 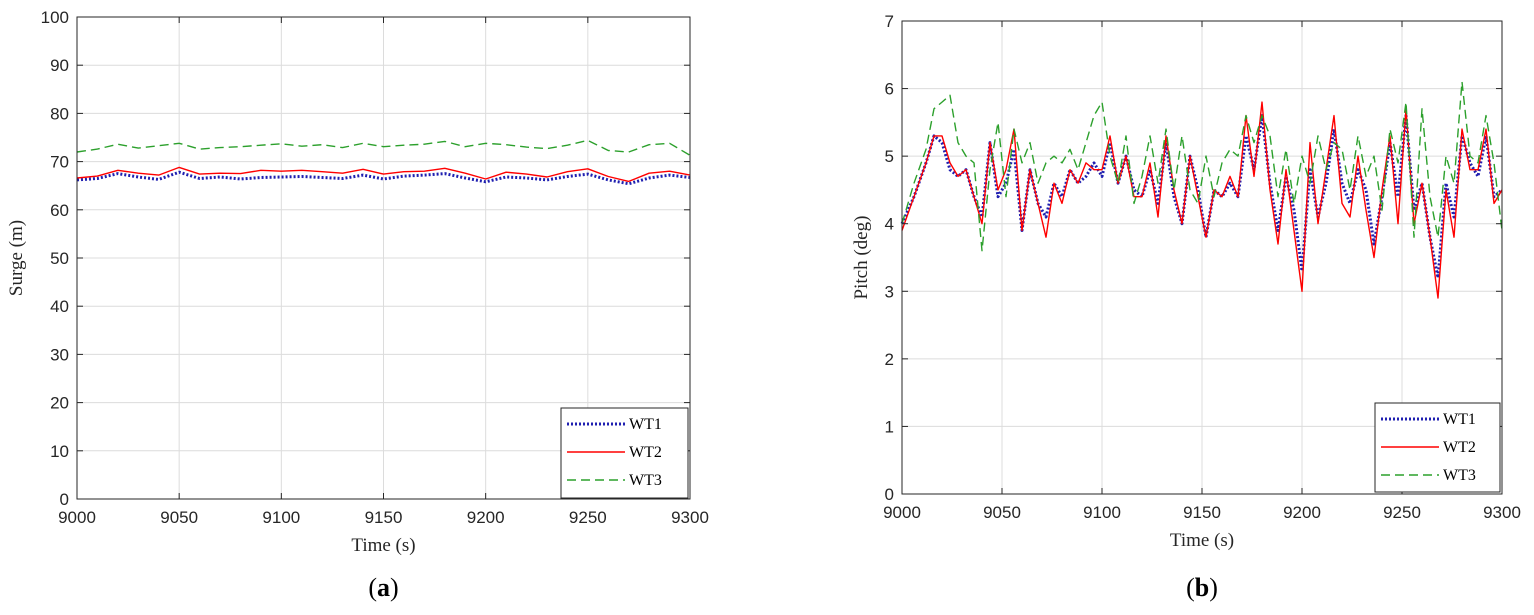 I want to click on y-tick-label: 1, so click(x=889, y=426).